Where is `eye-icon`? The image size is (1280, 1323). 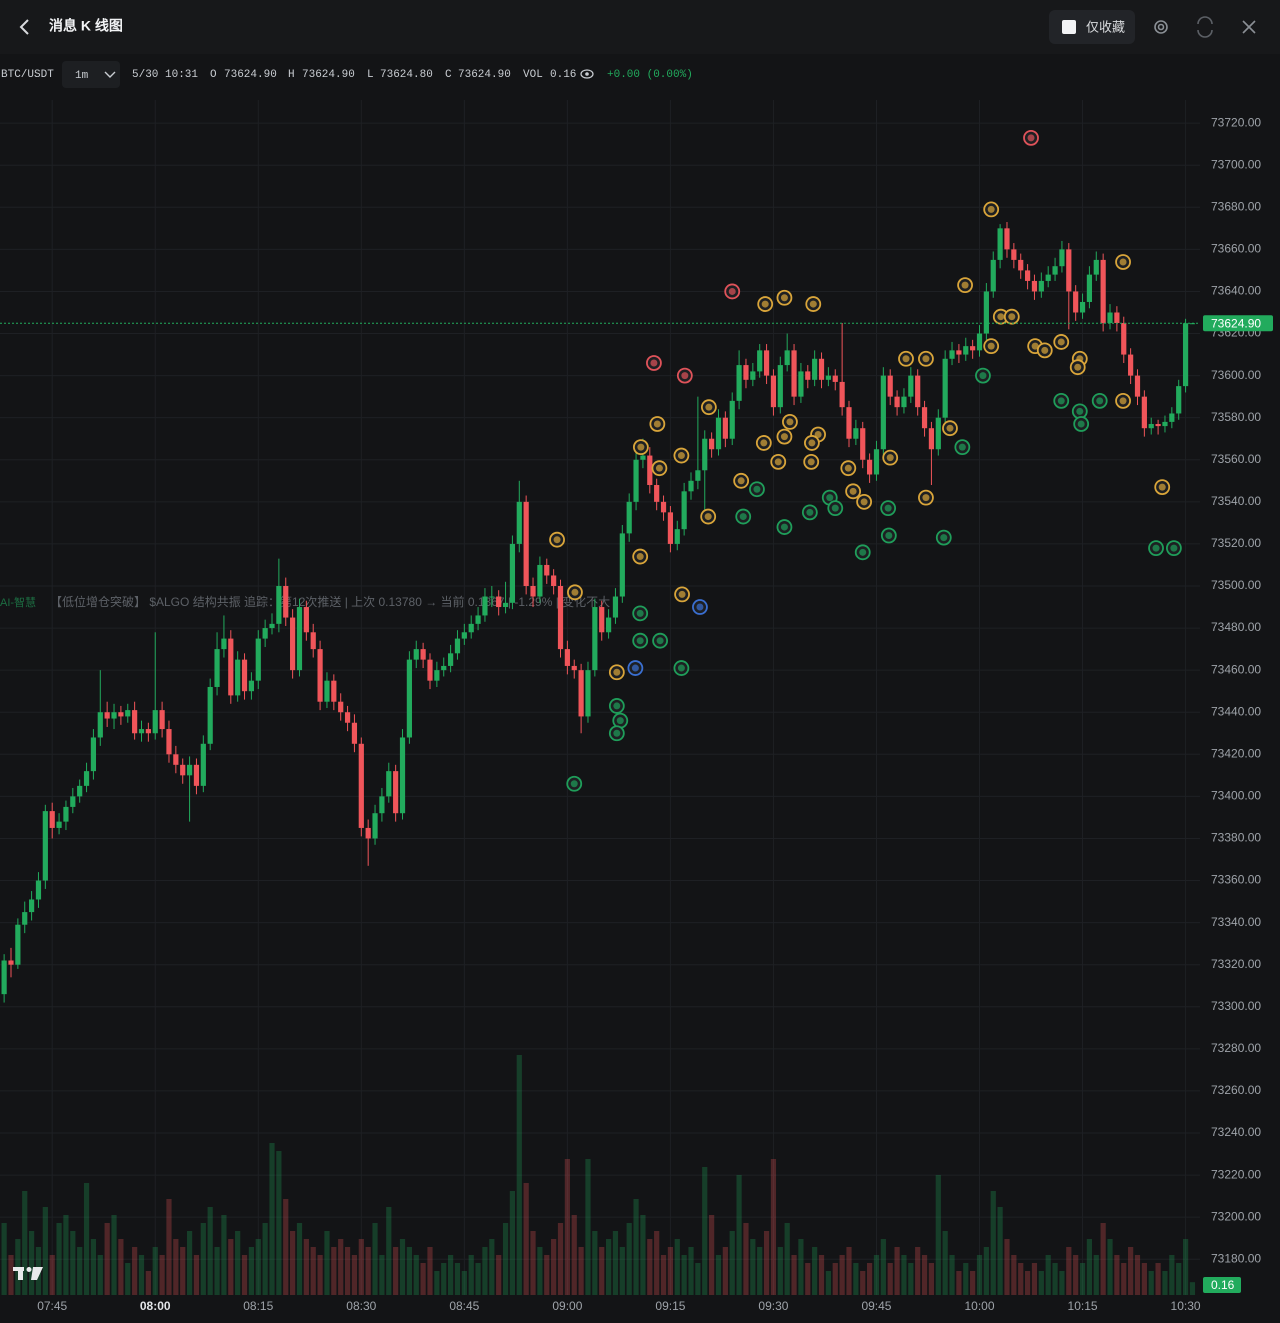
eye-icon is located at coordinates (587, 74).